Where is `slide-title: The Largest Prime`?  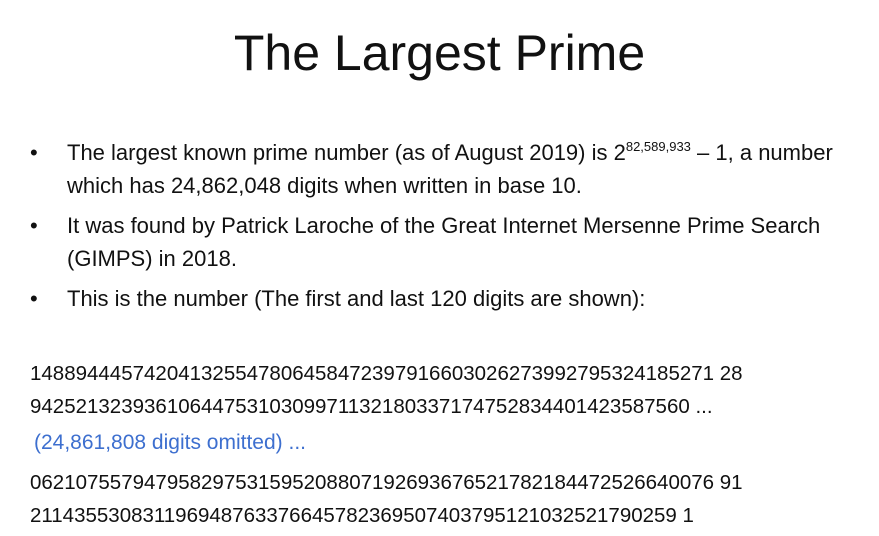 slide-title: The Largest Prime is located at coordinates (439, 53).